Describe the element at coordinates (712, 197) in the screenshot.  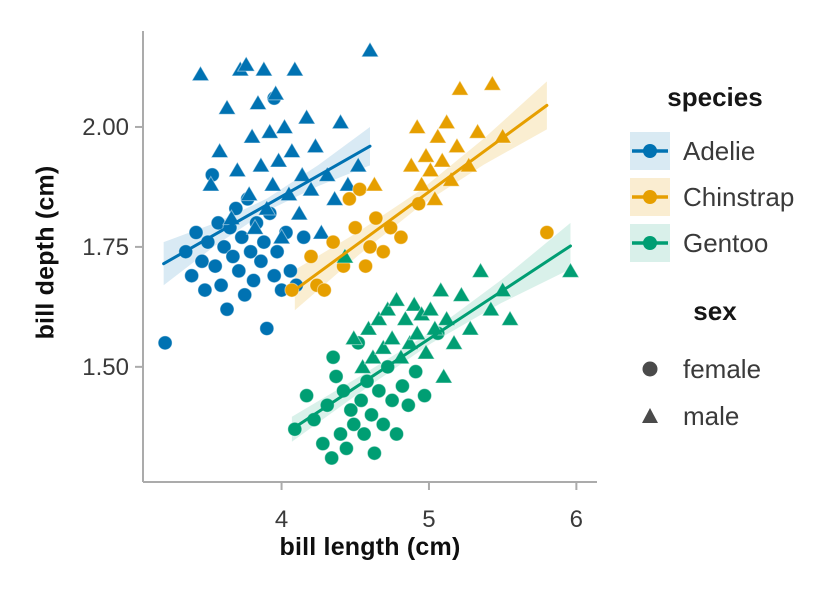
I see `legend-item-chinstrap: Chinstrap` at that location.